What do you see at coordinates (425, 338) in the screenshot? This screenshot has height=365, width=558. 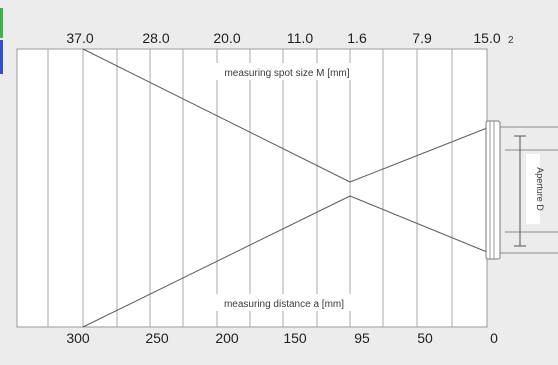 I see `distance-label: 50` at bounding box center [425, 338].